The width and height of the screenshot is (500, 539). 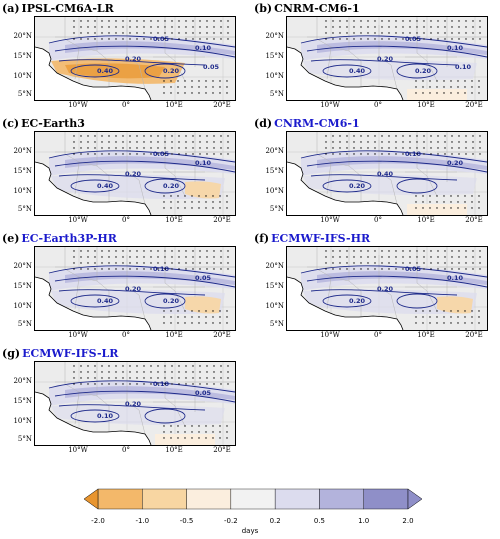 What do you see at coordinates (341, 499) in the screenshot?
I see `colorbar-segment` at bounding box center [341, 499].